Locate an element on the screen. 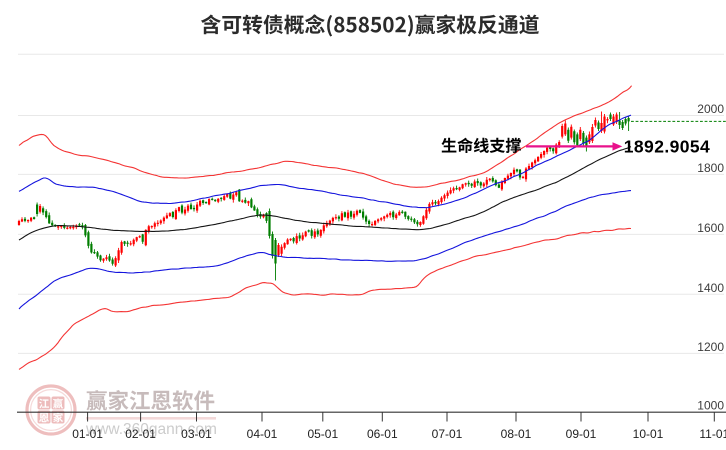 The image size is (726, 450). svg-text: 06-01 is located at coordinates (382, 434).